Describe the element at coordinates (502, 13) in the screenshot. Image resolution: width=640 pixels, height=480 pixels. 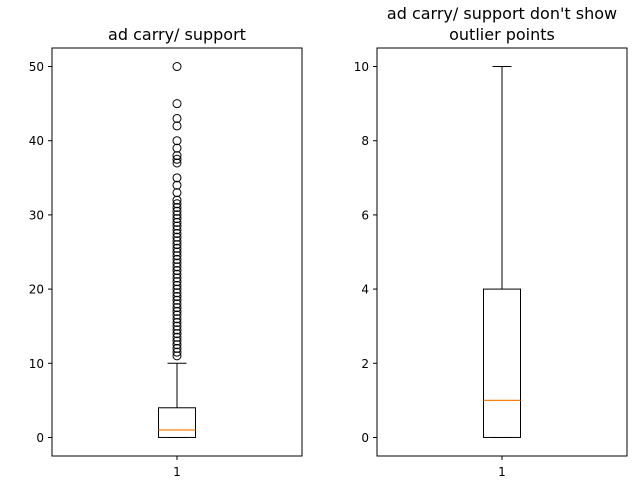
I see `right-chart-title-line-1: ad carry/ support don't show` at that location.